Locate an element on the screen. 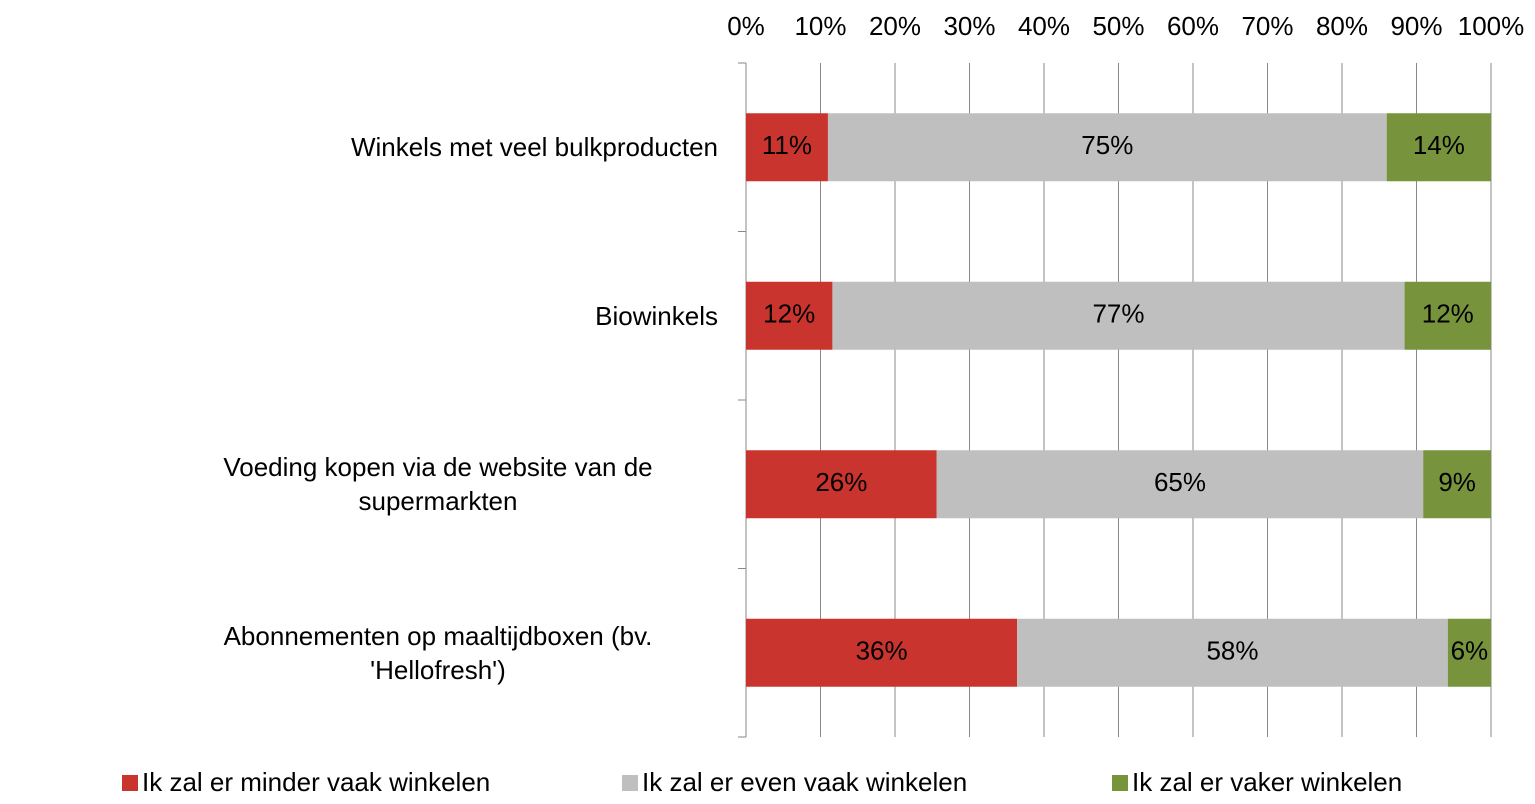  x-tick-label: 20% is located at coordinates (895, 26).